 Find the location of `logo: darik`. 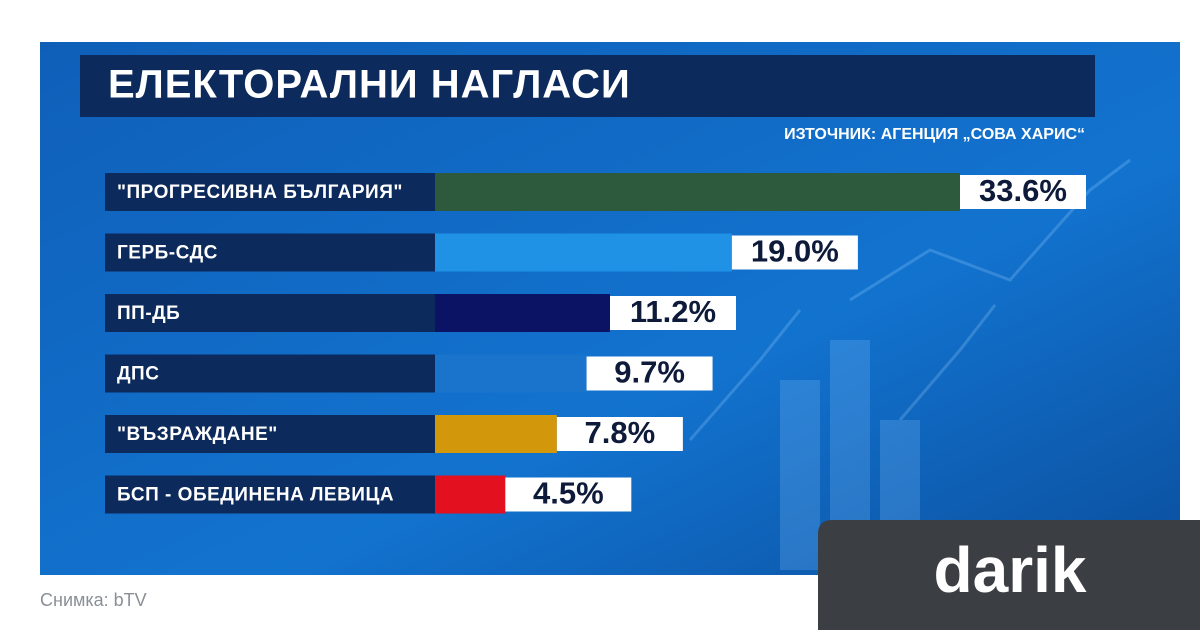

logo: darik is located at coordinates (1010, 570).